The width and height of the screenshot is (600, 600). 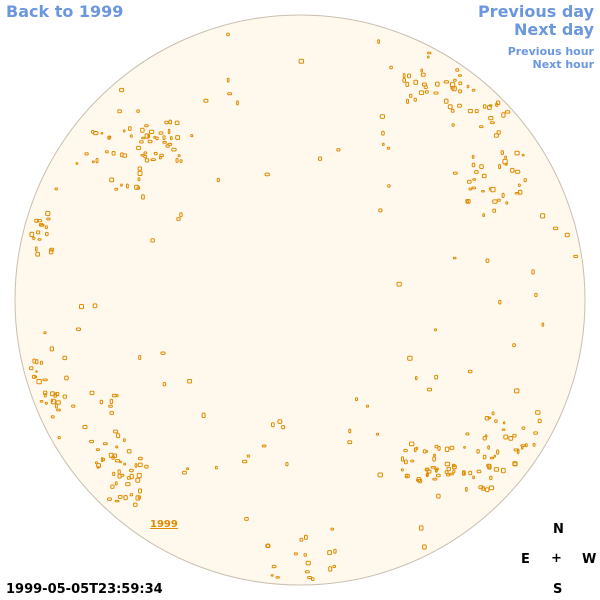 What do you see at coordinates (550, 51) in the screenshot?
I see `previous-hour-link: Previous hour` at bounding box center [550, 51].